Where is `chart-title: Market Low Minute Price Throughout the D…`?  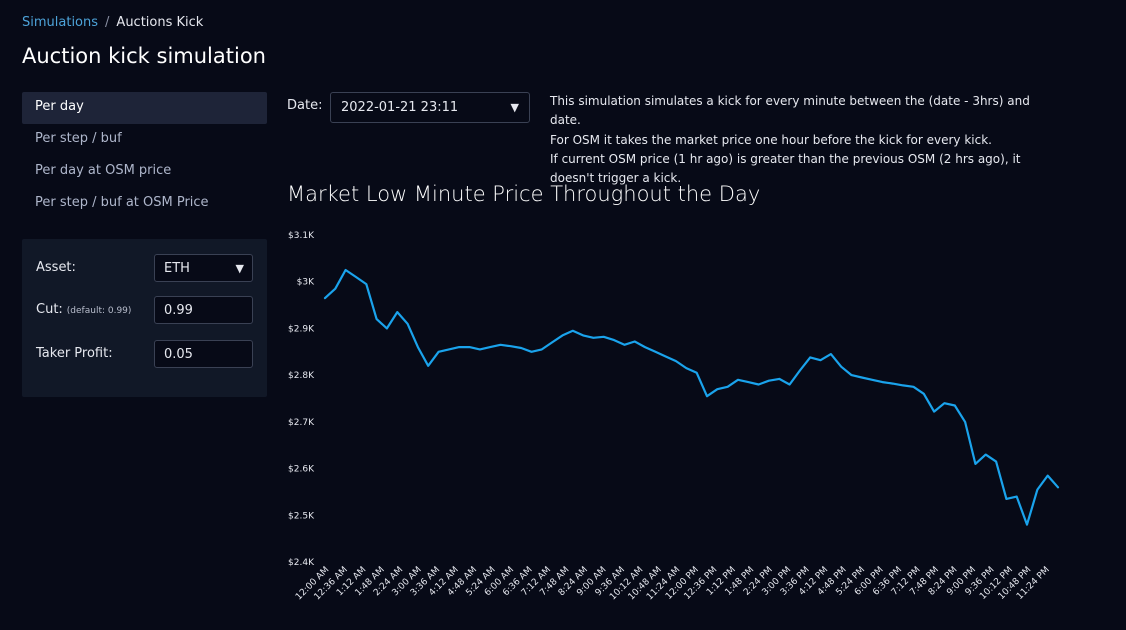
chart-title: Market Low Minute Price Throughout the D… is located at coordinates (524, 194).